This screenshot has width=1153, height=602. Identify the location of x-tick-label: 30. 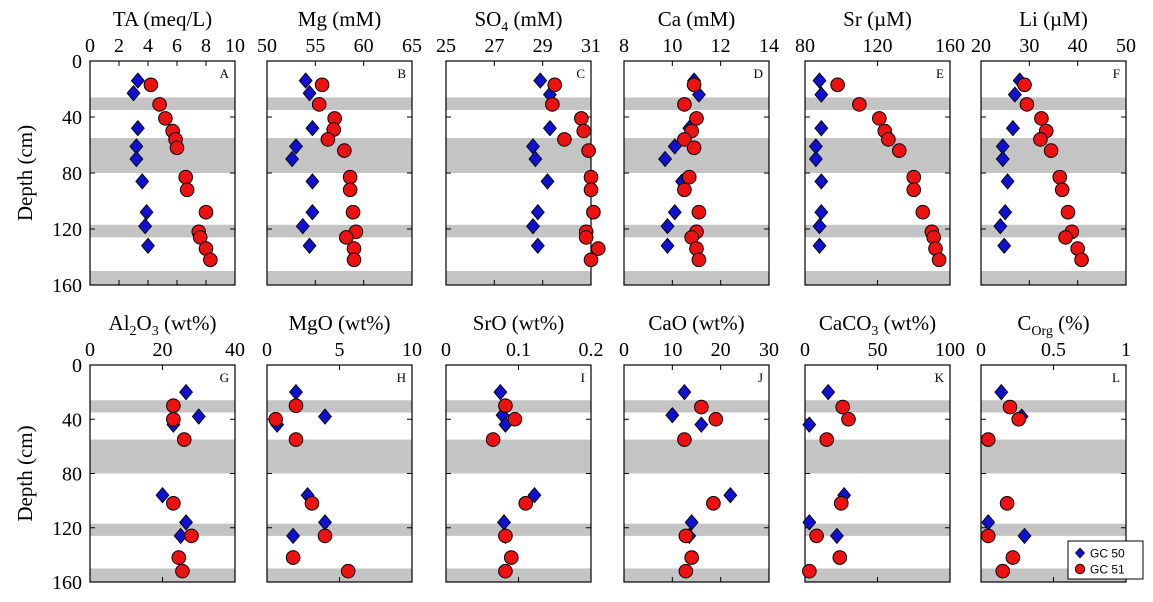
(1029, 46).